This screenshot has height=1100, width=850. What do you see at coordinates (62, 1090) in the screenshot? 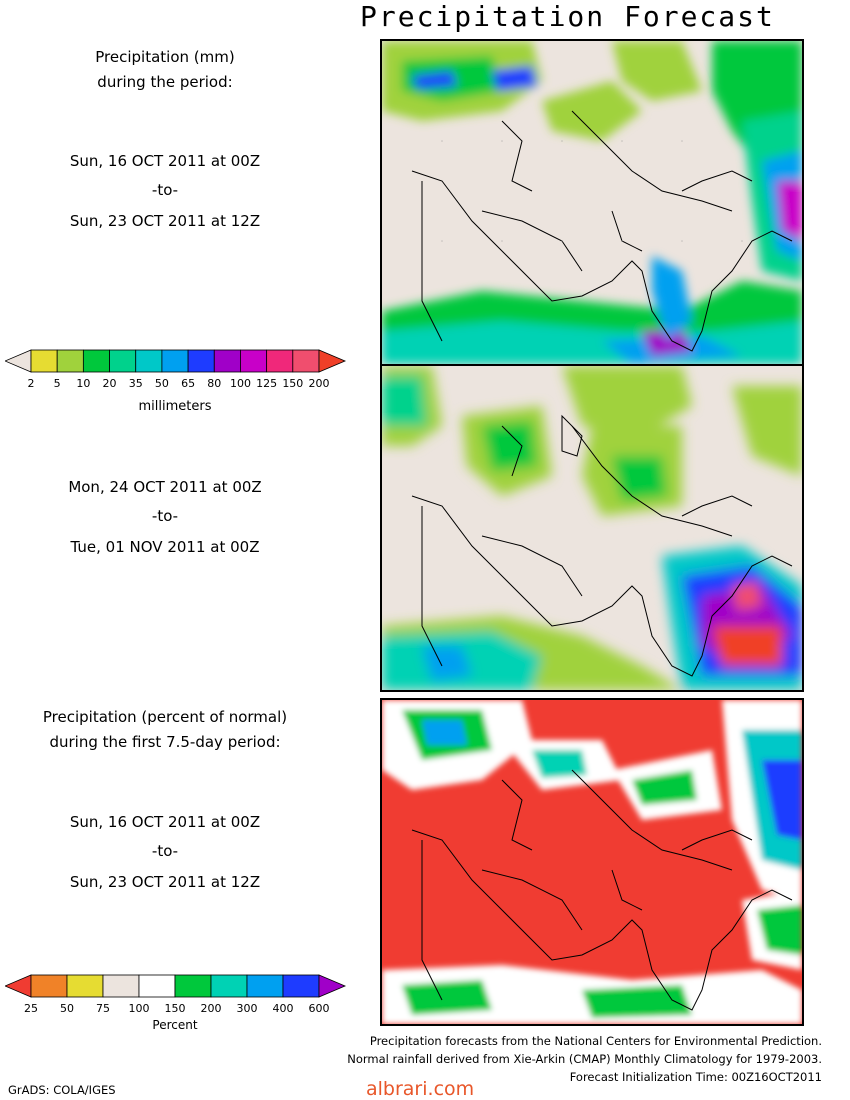
I see `software-credit: GrADS: COLA/IGES` at bounding box center [62, 1090].